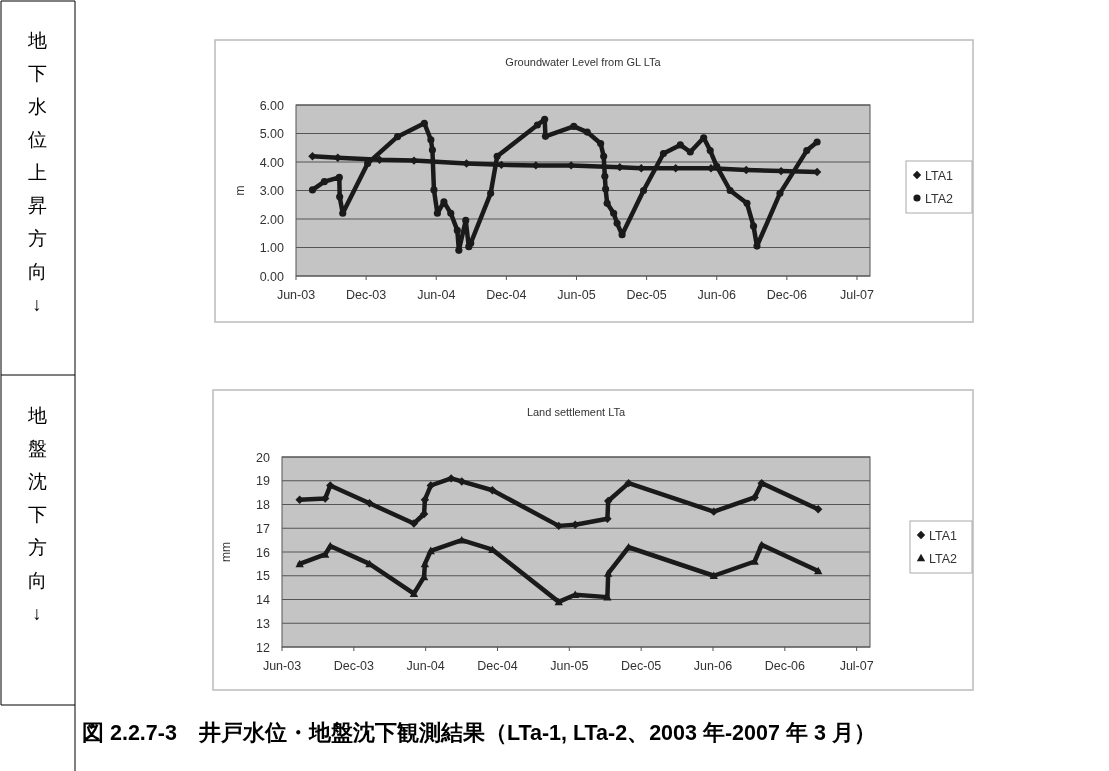 Image resolution: width=1109 pixels, height=771 pixels. Describe the element at coordinates (226, 552) in the screenshot. I see `y-axis-title: mm` at that location.